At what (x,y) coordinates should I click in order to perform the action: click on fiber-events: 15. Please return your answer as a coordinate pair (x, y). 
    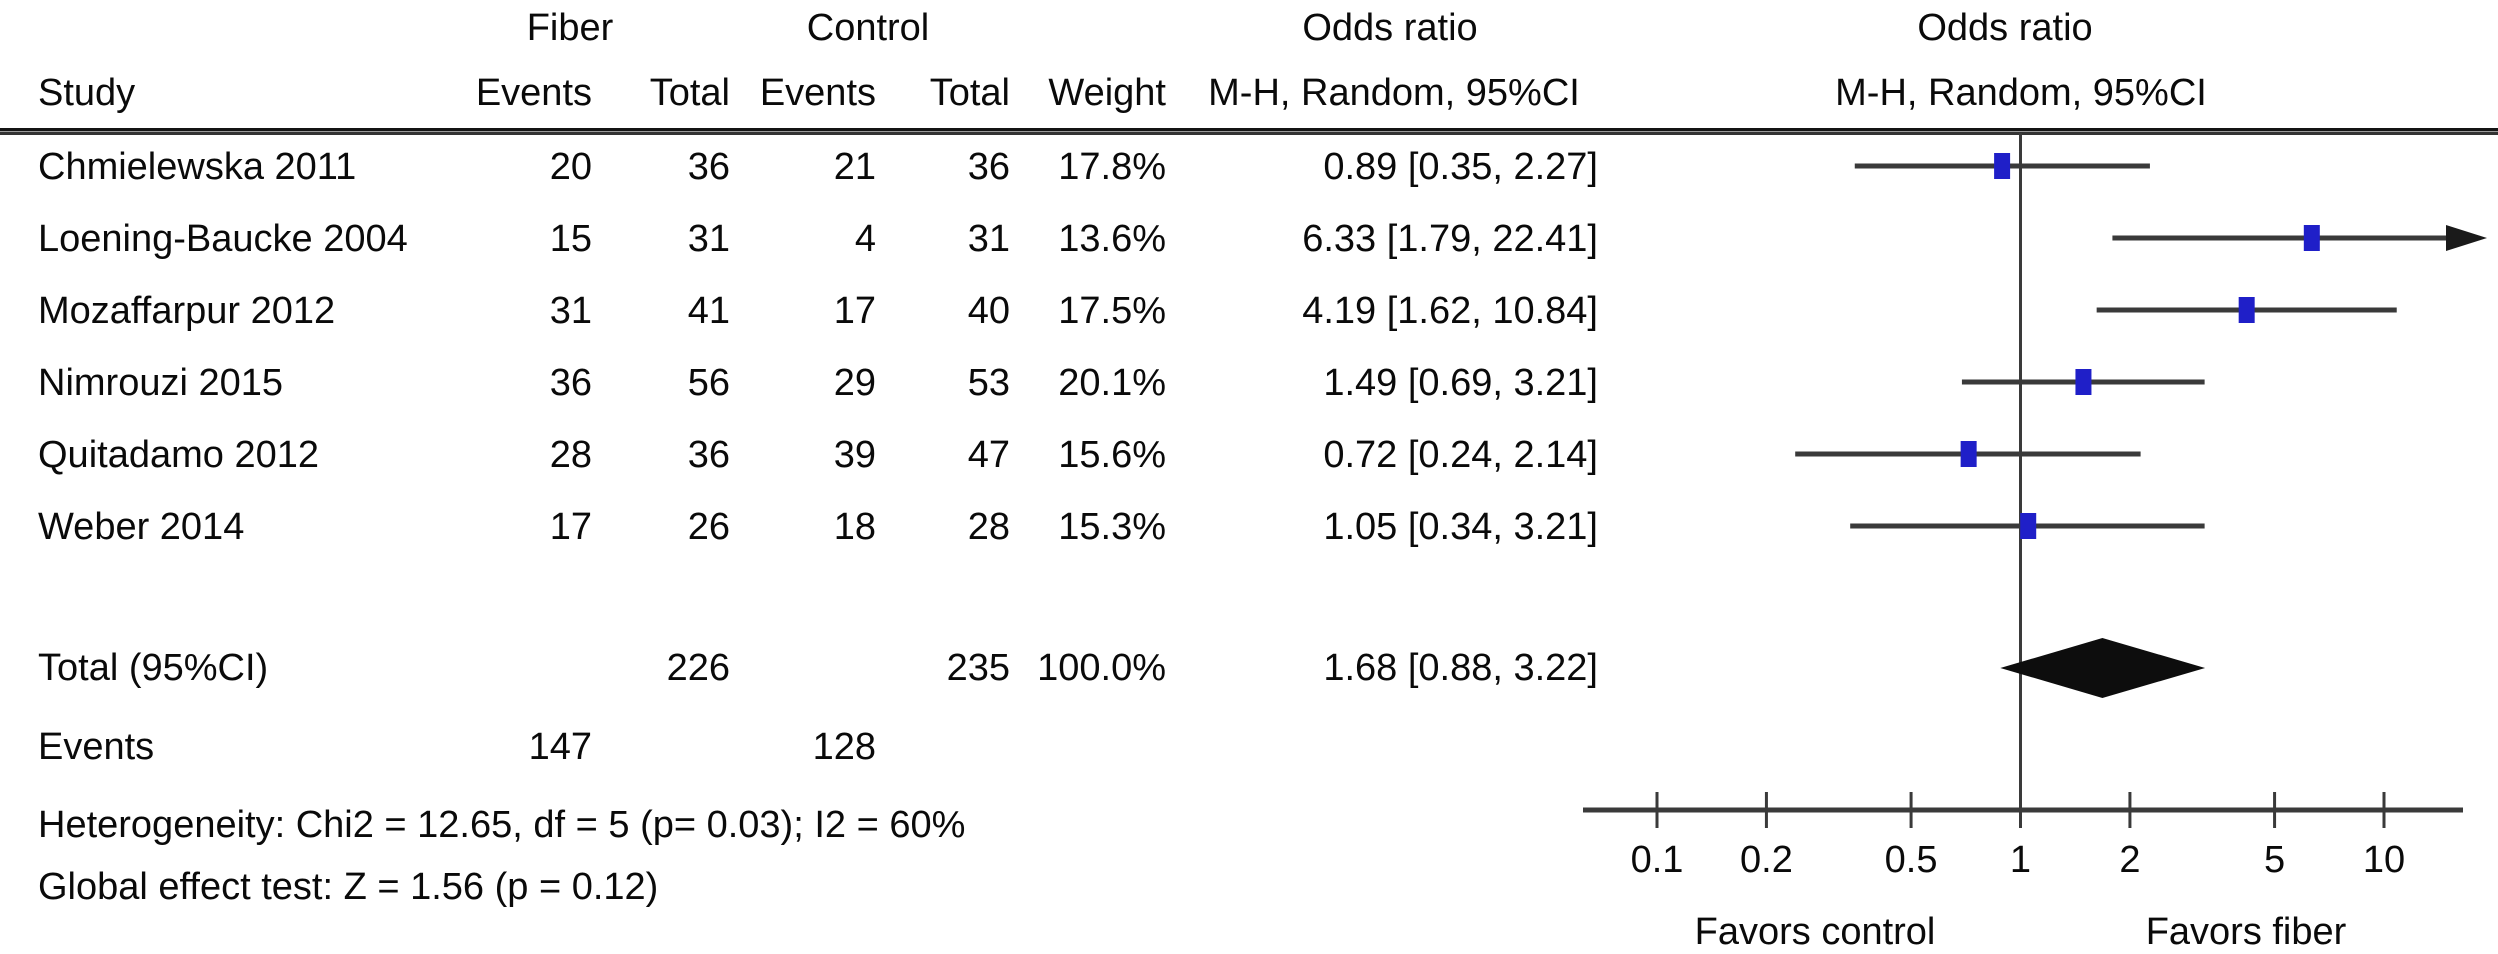
    Looking at the image, I should click on (570, 239).